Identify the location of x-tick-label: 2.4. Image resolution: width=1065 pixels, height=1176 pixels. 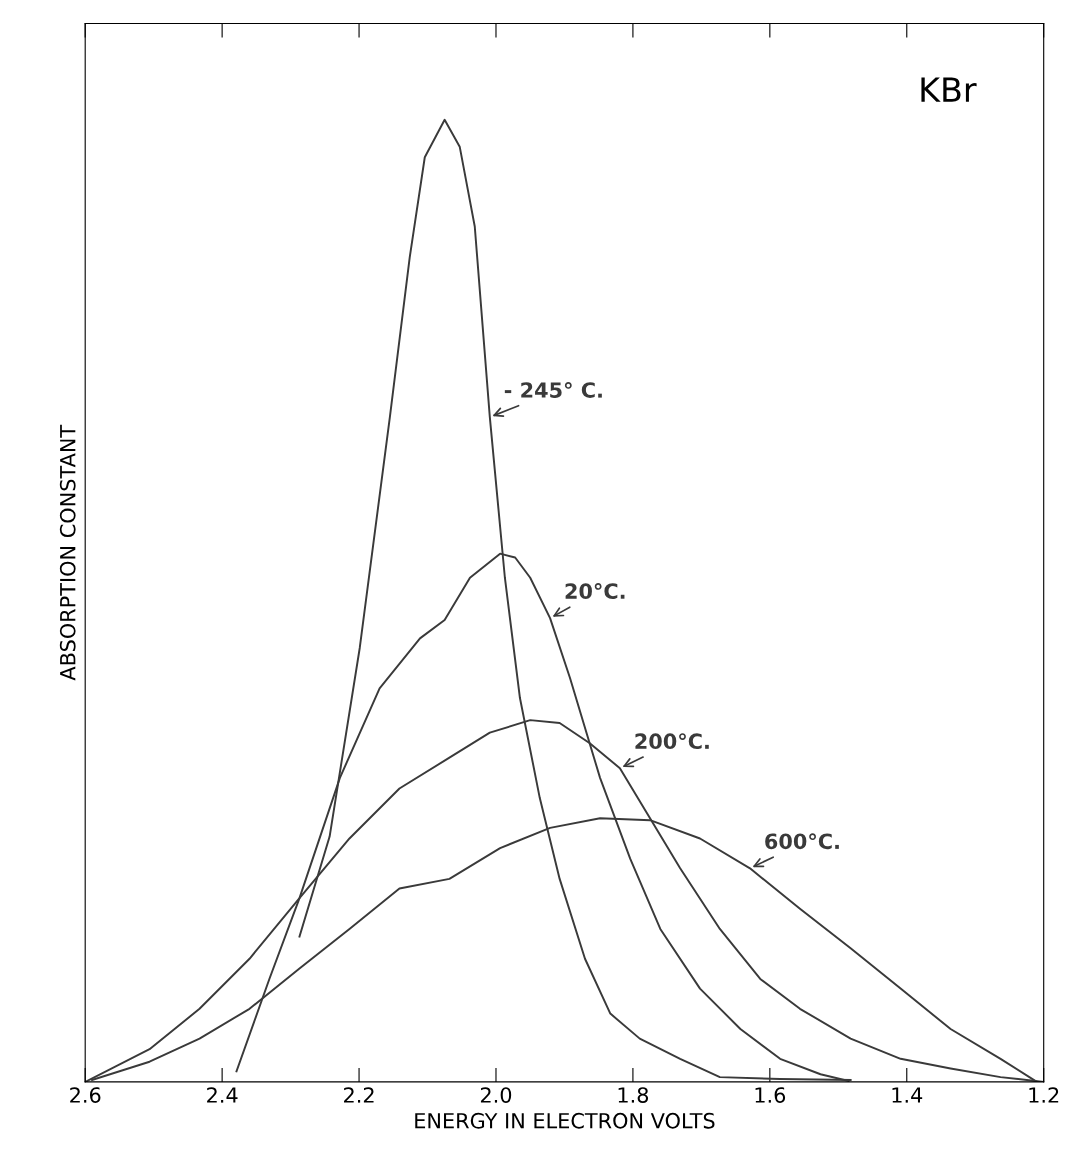
(222, 1095).